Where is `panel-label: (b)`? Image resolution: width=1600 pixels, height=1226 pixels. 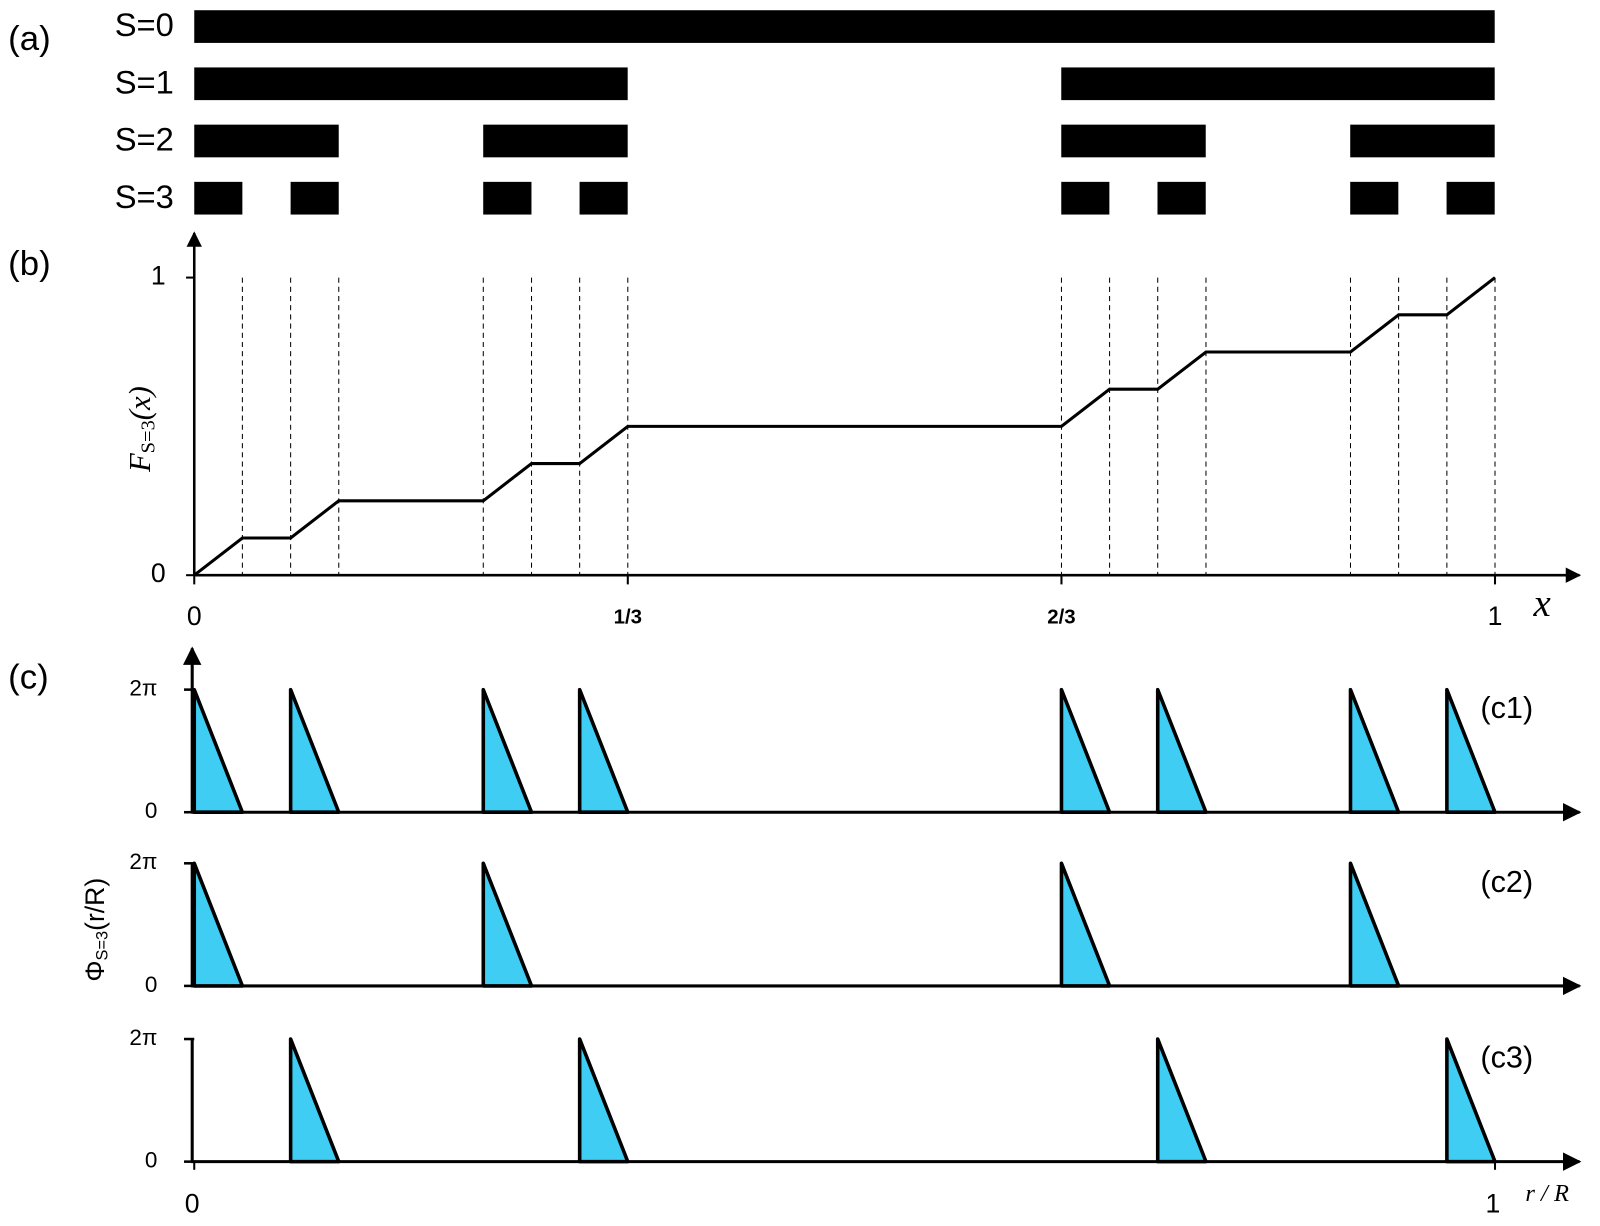
panel-label: (b) is located at coordinates (29, 264).